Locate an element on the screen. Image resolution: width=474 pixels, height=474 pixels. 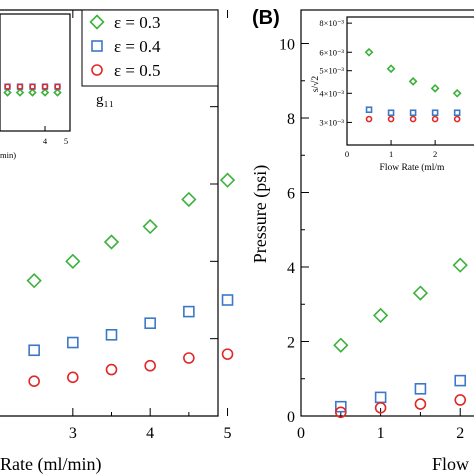
legend-items: ε = 0.3 ε = 0.4 ε = 0.5 is located at coordinates (125, 46).